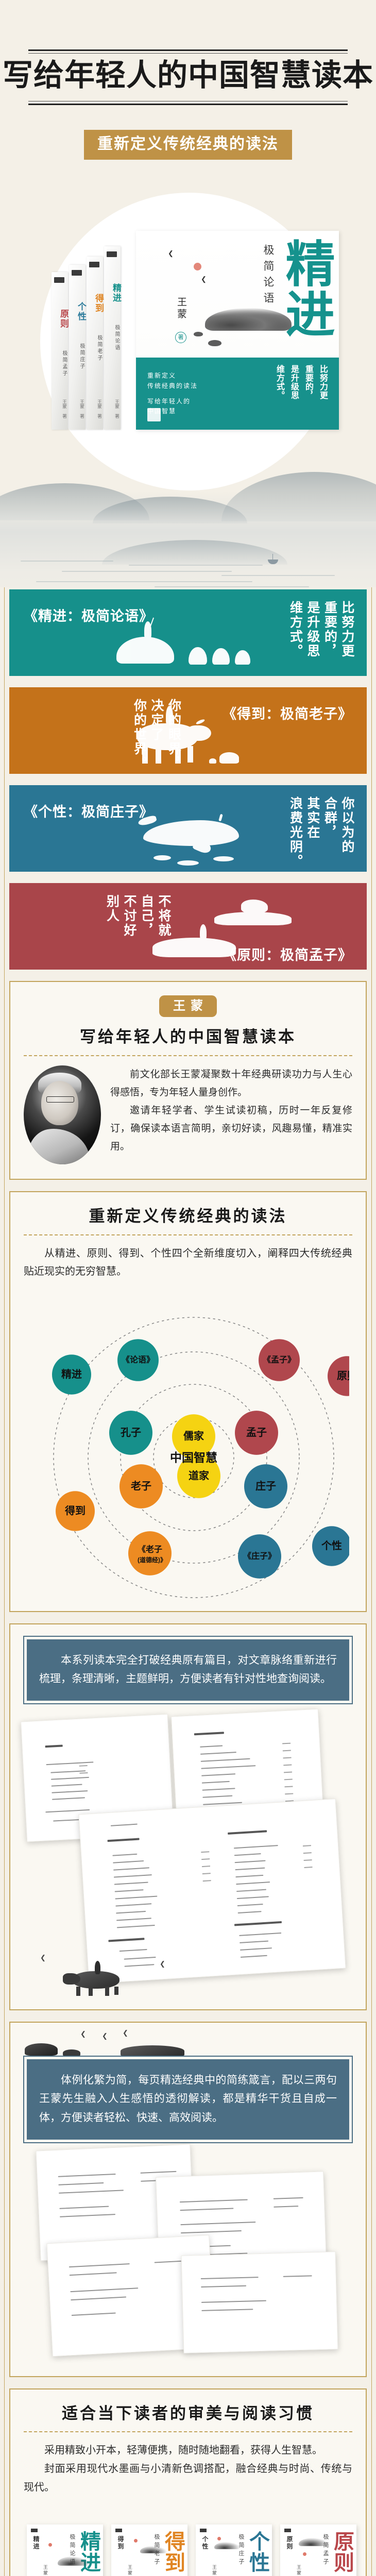  Describe the element at coordinates (259, 1556) in the screenshot. I see `diagram-node: 《庄子》` at that location.